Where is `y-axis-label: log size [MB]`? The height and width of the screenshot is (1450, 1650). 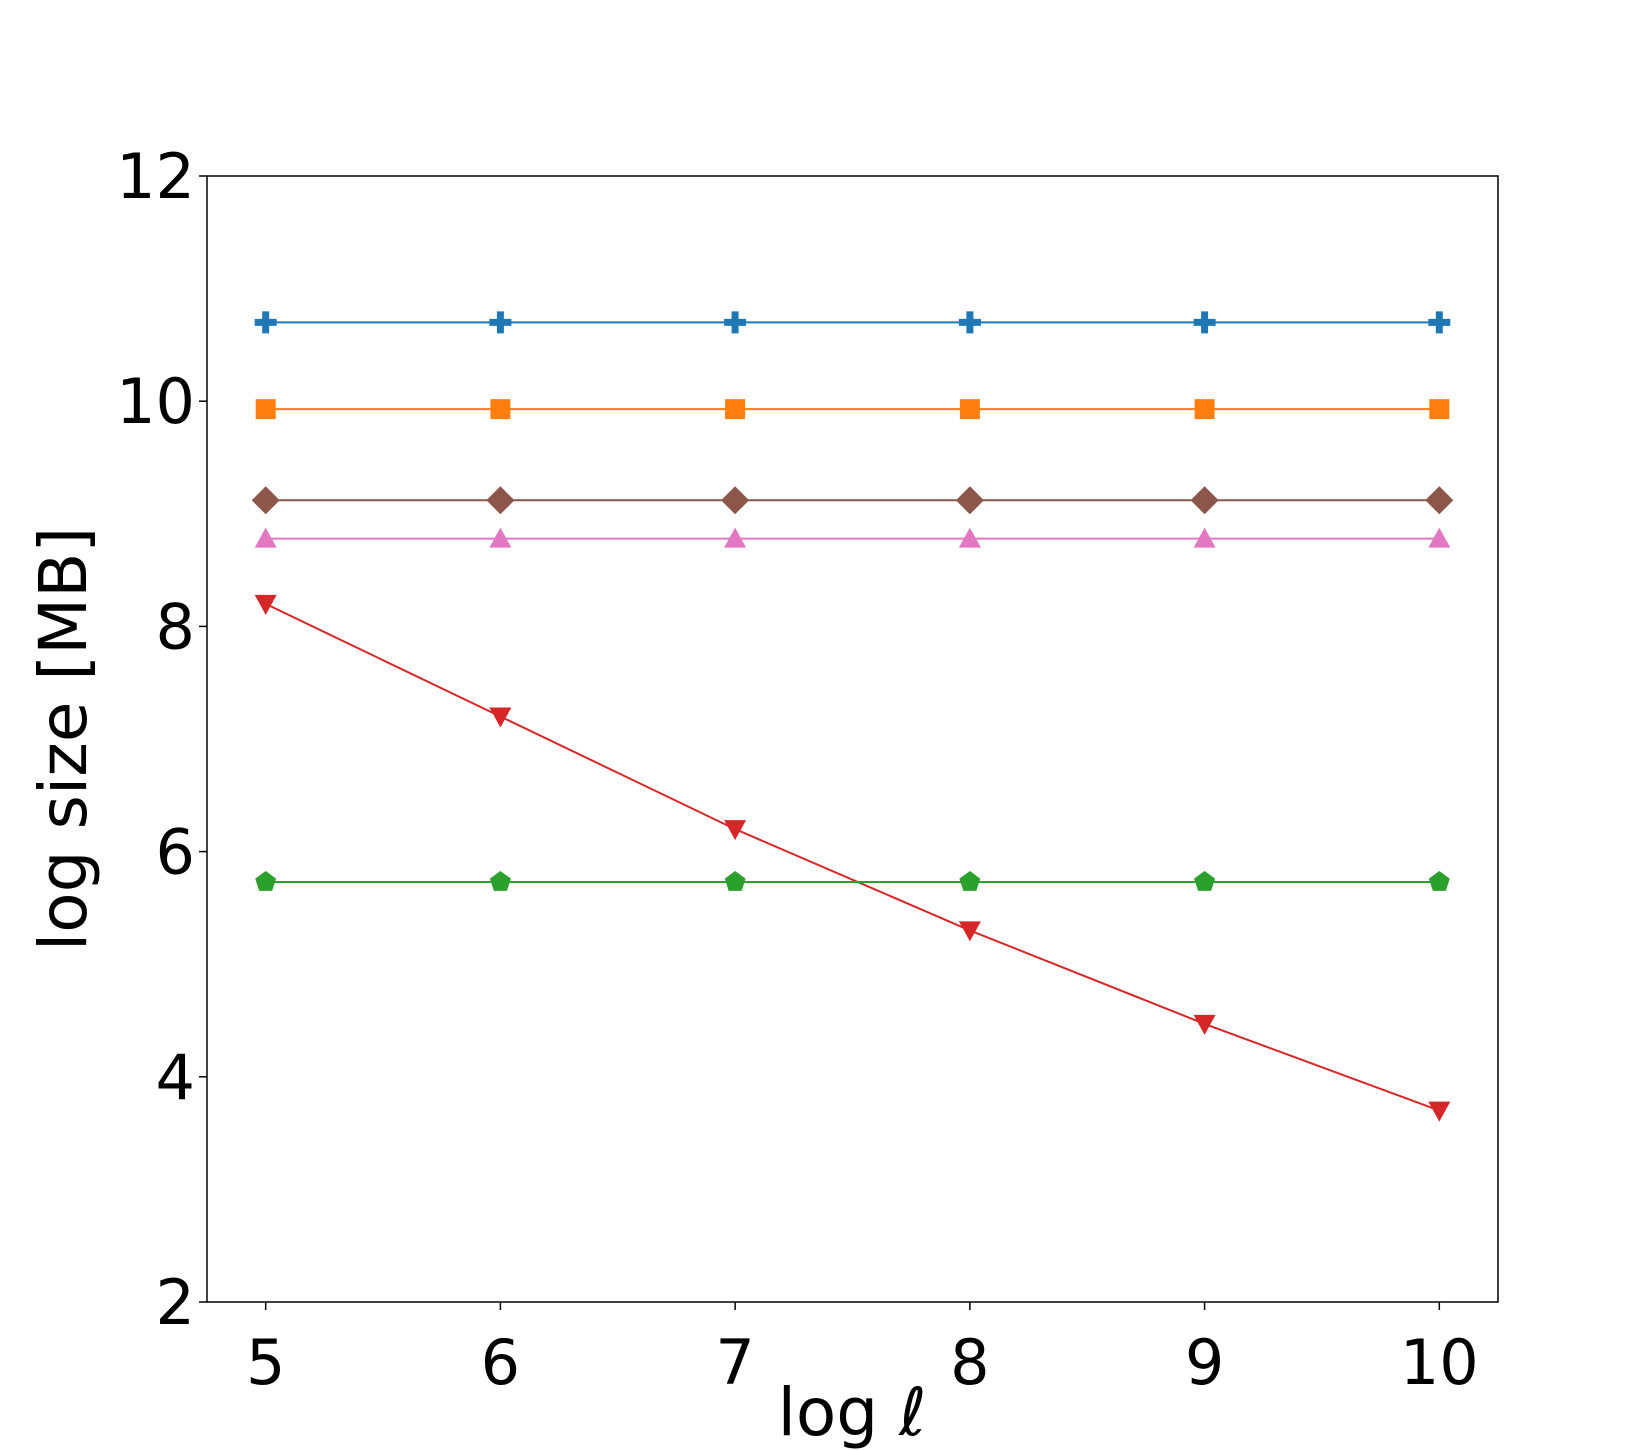 y-axis-label: log size [MB] is located at coordinates (63, 739).